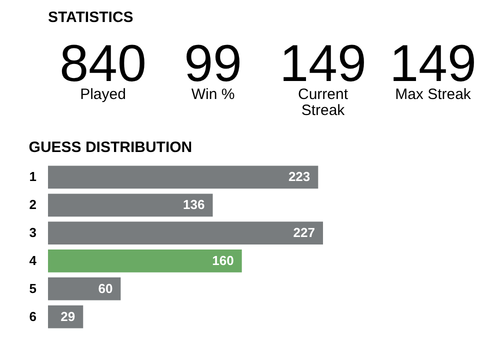 The width and height of the screenshot is (489, 349). What do you see at coordinates (194, 204) in the screenshot?
I see `data-label: 136` at bounding box center [194, 204].